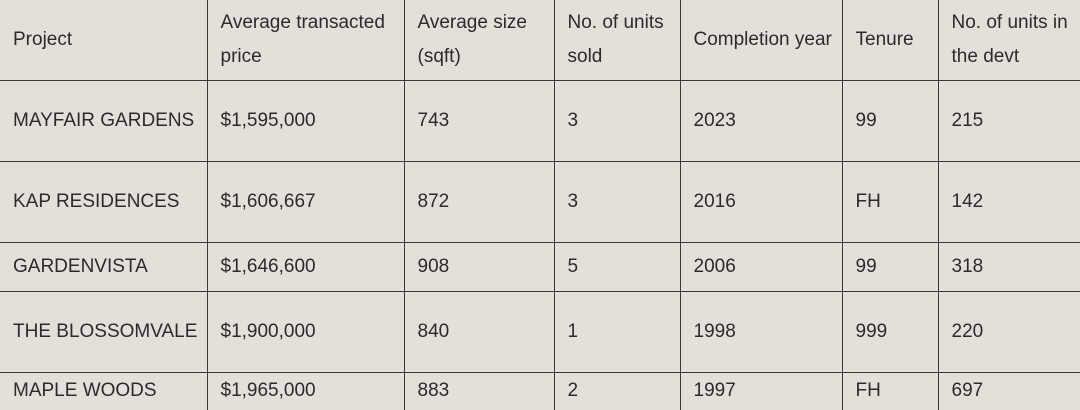  I want to click on cell-average-price: $1,646,600, so click(305, 266).